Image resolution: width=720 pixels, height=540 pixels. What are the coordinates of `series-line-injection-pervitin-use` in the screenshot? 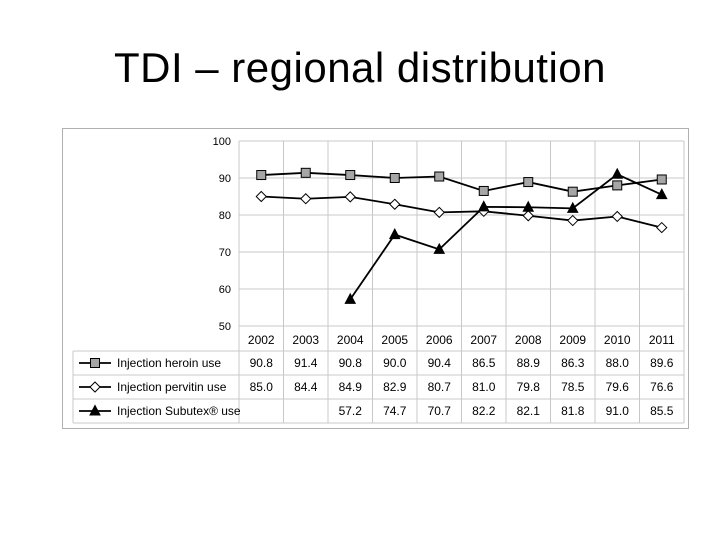 It's located at (461, 212).